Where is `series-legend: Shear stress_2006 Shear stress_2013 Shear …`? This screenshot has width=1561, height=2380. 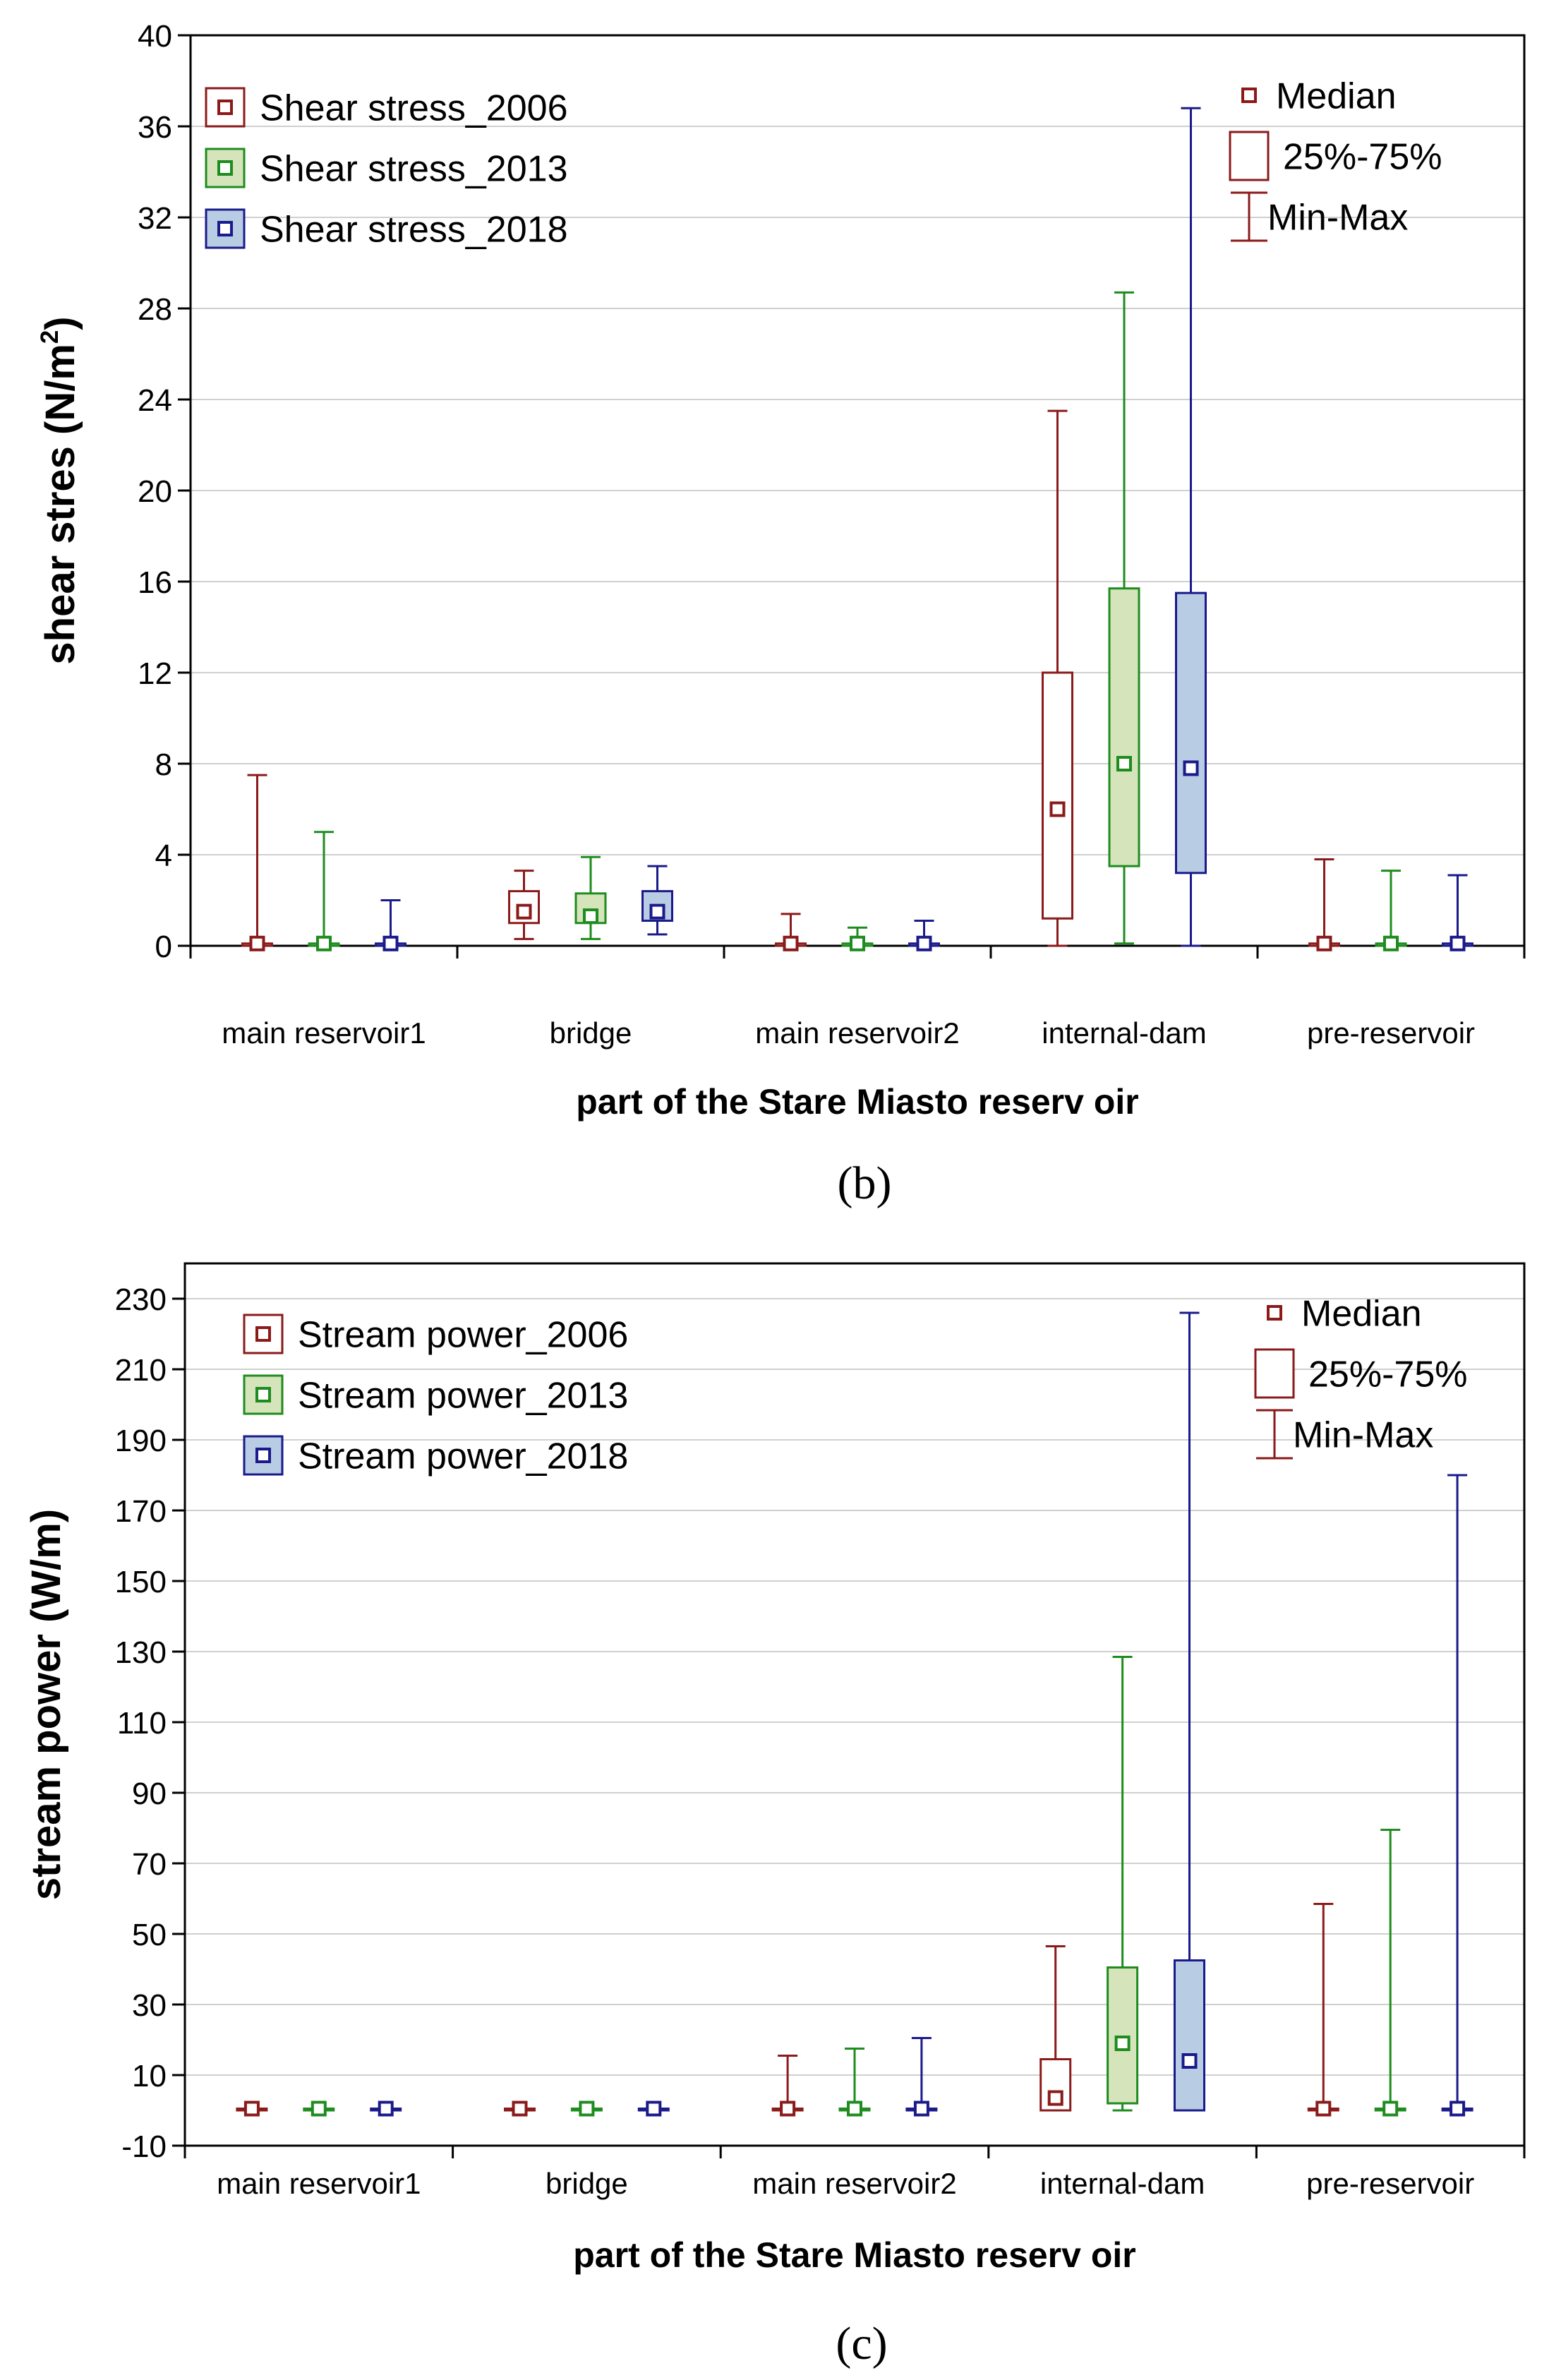
series-legend: Shear stress_2006 Shear stress_2013 Shear … is located at coordinates (386, 169).